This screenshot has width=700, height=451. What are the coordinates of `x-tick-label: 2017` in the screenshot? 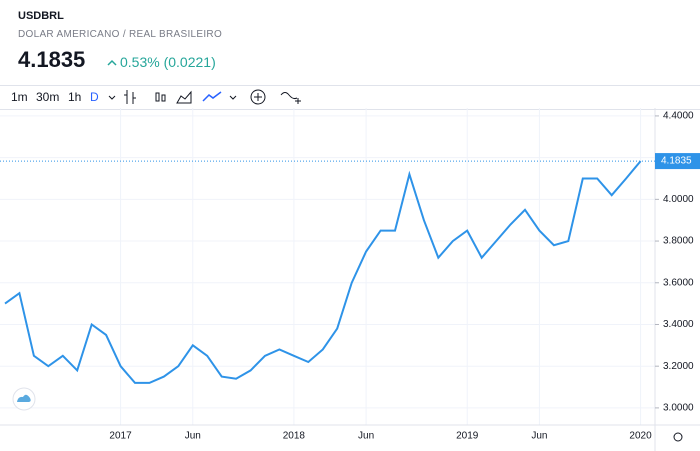 It's located at (120, 436).